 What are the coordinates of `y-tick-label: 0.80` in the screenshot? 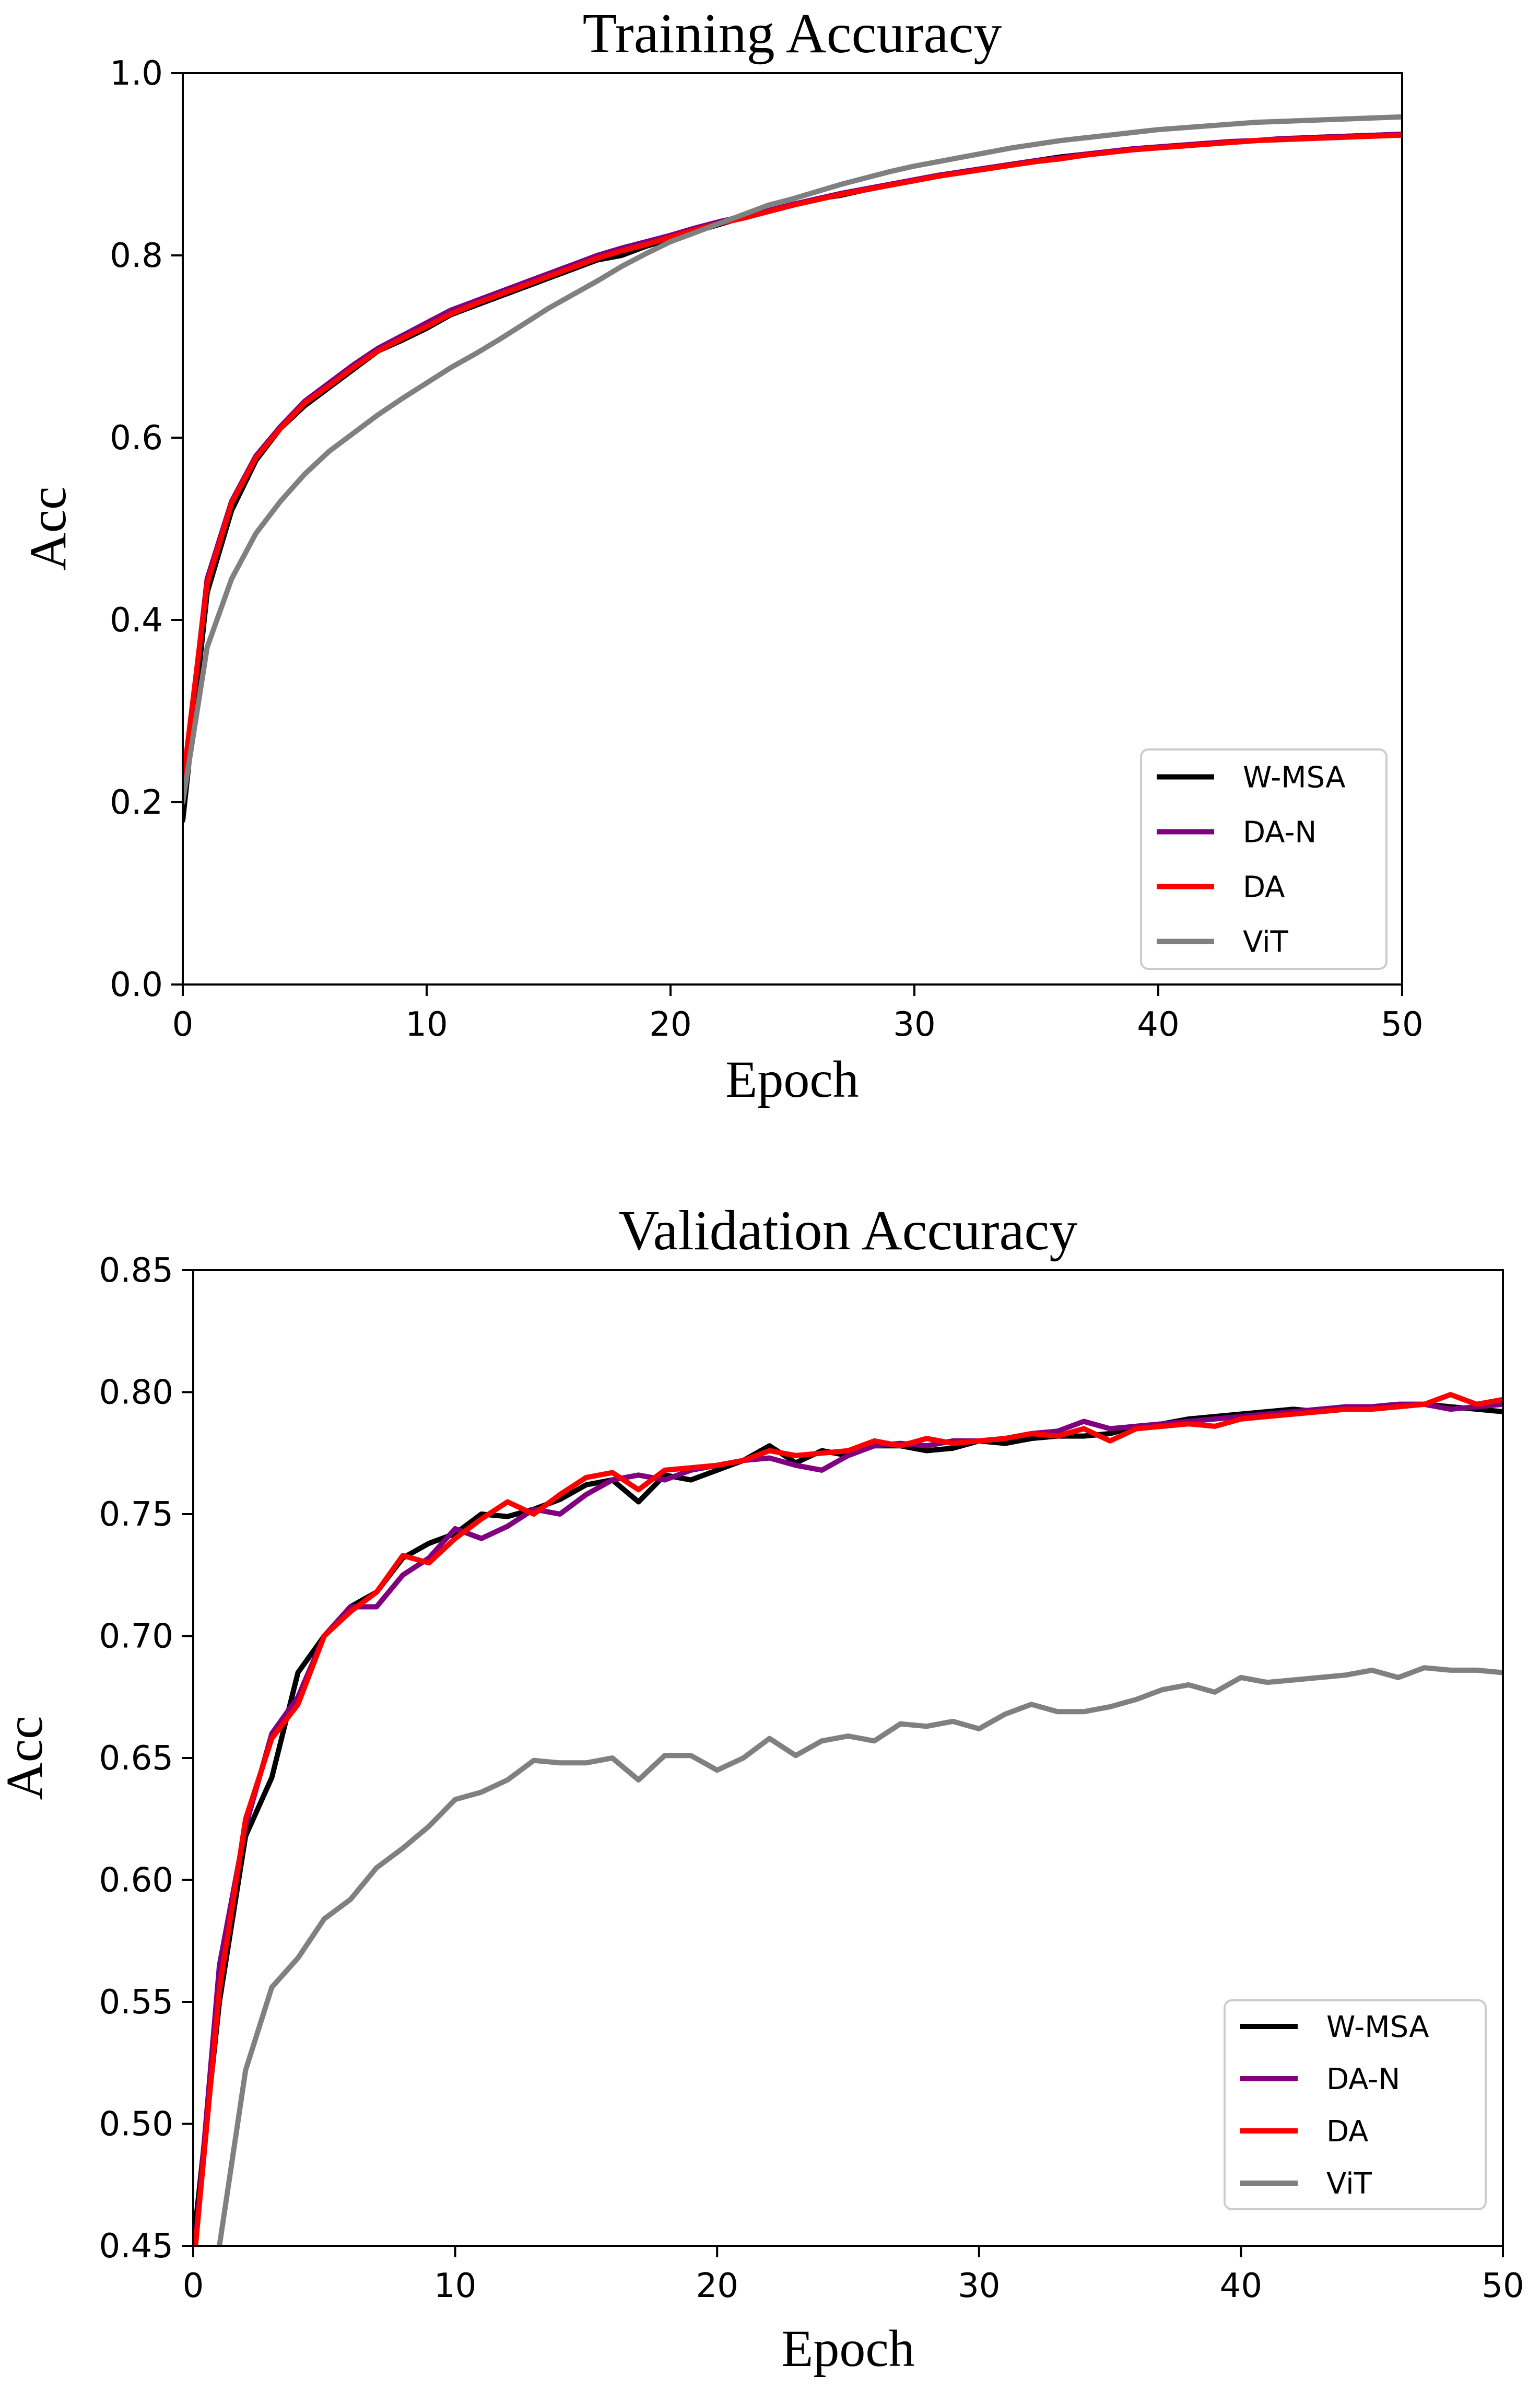 It's located at (136, 1393).